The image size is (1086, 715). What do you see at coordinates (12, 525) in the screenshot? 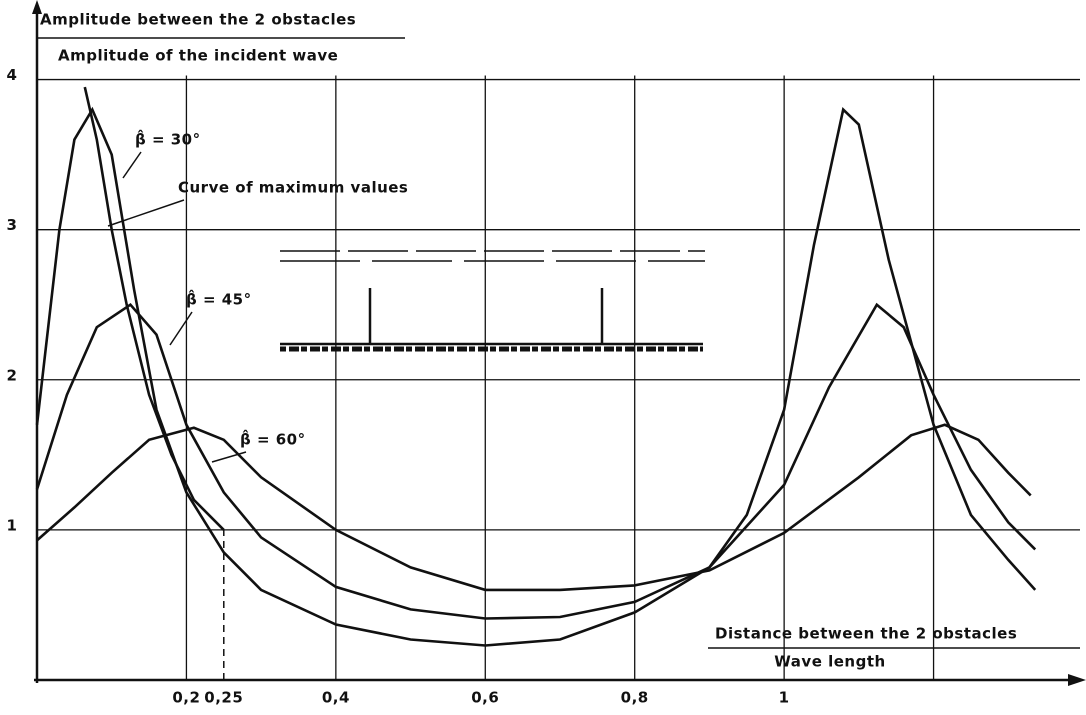
I see `y-tick-label: 1` at bounding box center [12, 525].